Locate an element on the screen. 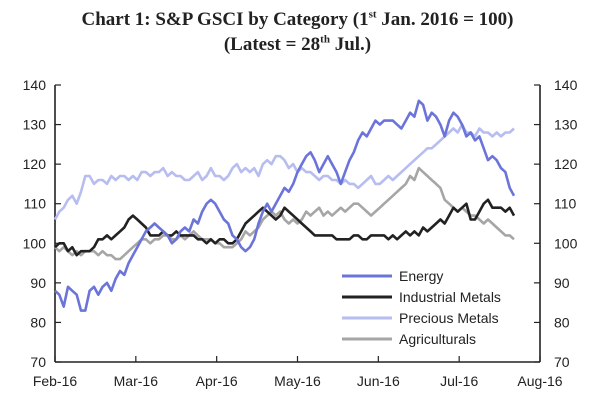 This screenshot has width=595, height=406. series-line-industrial is located at coordinates (285, 227).